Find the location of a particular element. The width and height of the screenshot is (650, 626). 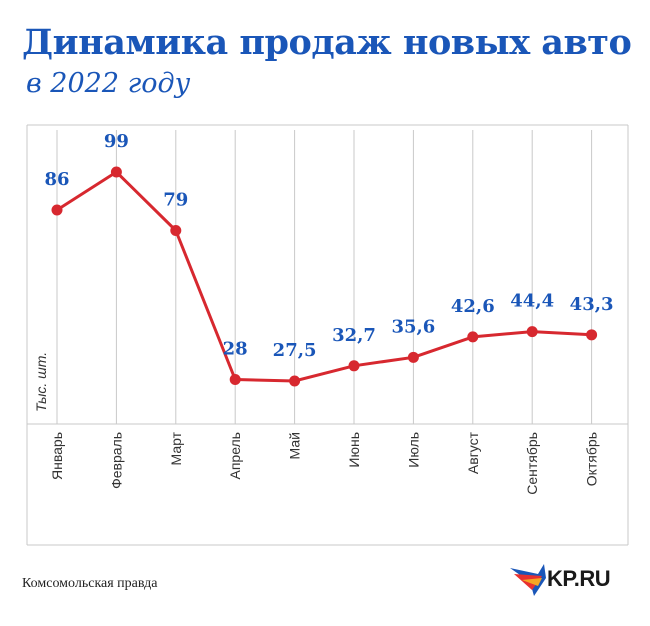

x-tick-label: Июль is located at coordinates (413, 450).